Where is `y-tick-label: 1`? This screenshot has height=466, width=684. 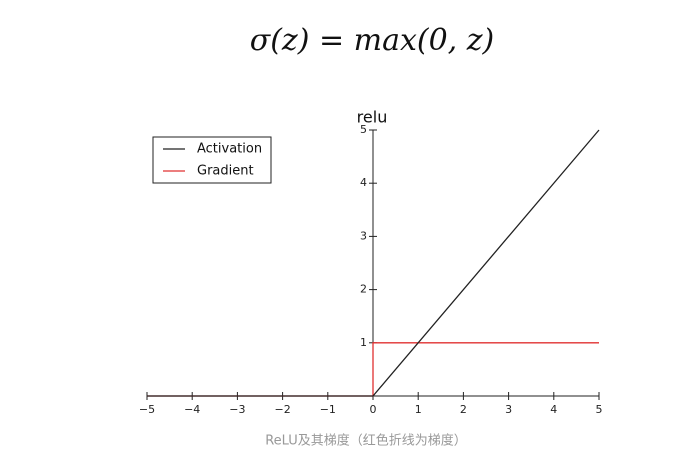 y-tick-label: 1 is located at coordinates (363, 342).